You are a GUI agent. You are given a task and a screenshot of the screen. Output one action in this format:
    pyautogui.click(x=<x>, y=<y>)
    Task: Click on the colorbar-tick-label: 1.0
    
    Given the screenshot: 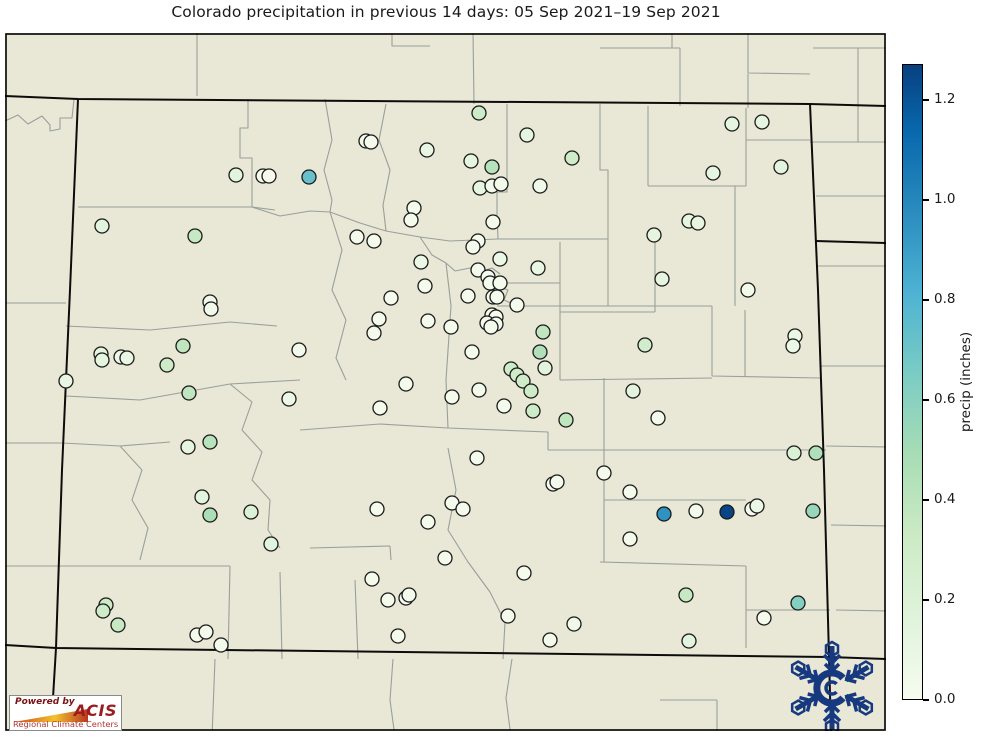 What is the action you would take?
    pyautogui.click(x=945, y=199)
    